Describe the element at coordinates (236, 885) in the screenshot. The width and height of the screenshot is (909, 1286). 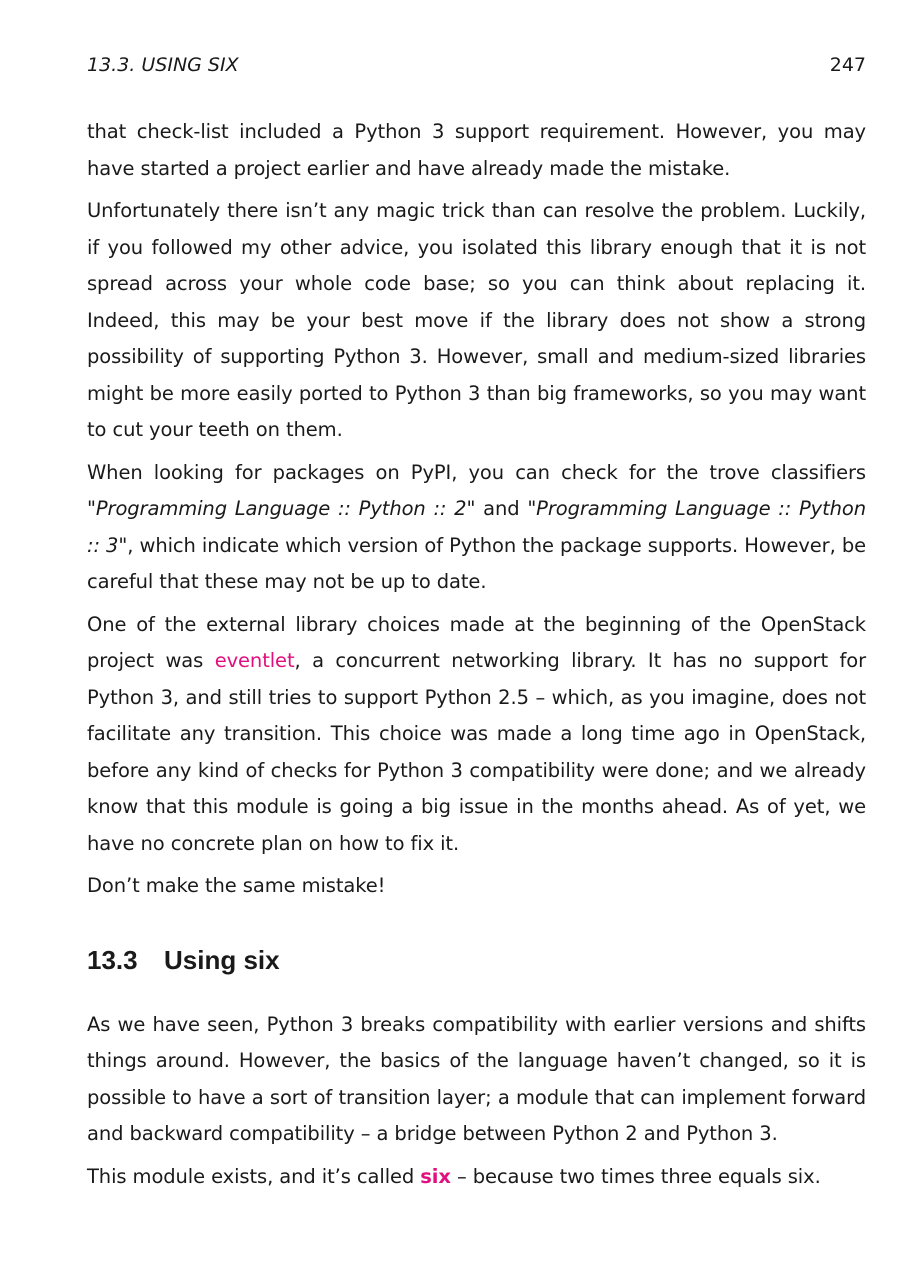
I see `paragraph-text: Don’t make the same mistake!` at that location.